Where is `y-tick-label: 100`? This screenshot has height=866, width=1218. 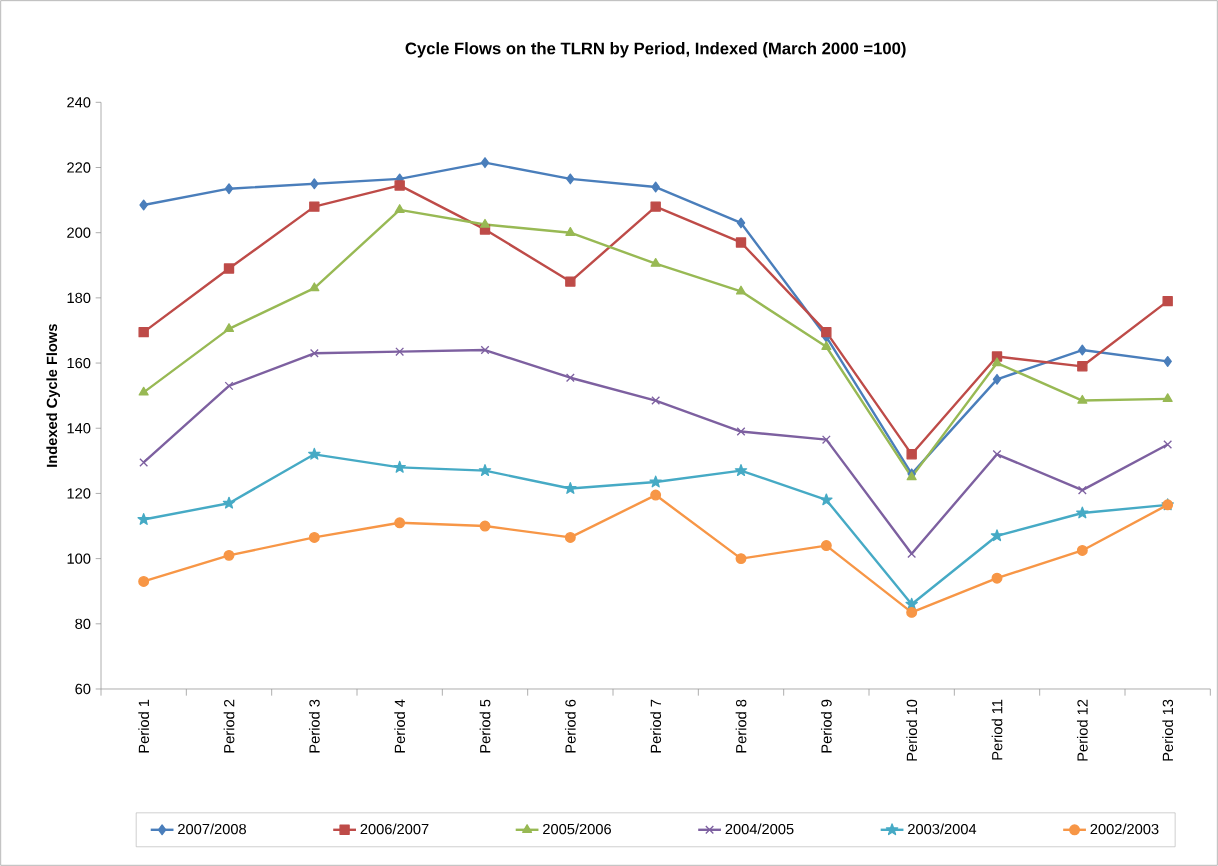 y-tick-label: 100 is located at coordinates (79, 558).